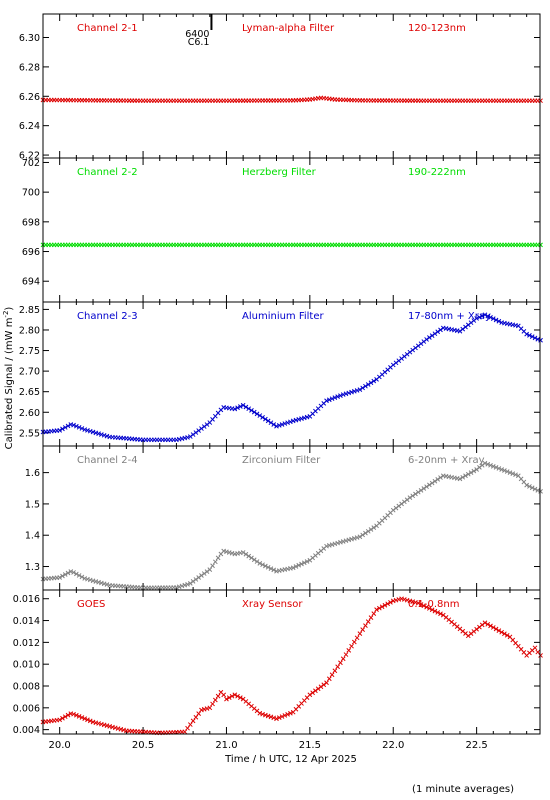 Image resolution: width=550 pixels, height=800 pixels. What do you see at coordinates (226, 745) in the screenshot?
I see `x-tick-label: 21.0` at bounding box center [226, 745].